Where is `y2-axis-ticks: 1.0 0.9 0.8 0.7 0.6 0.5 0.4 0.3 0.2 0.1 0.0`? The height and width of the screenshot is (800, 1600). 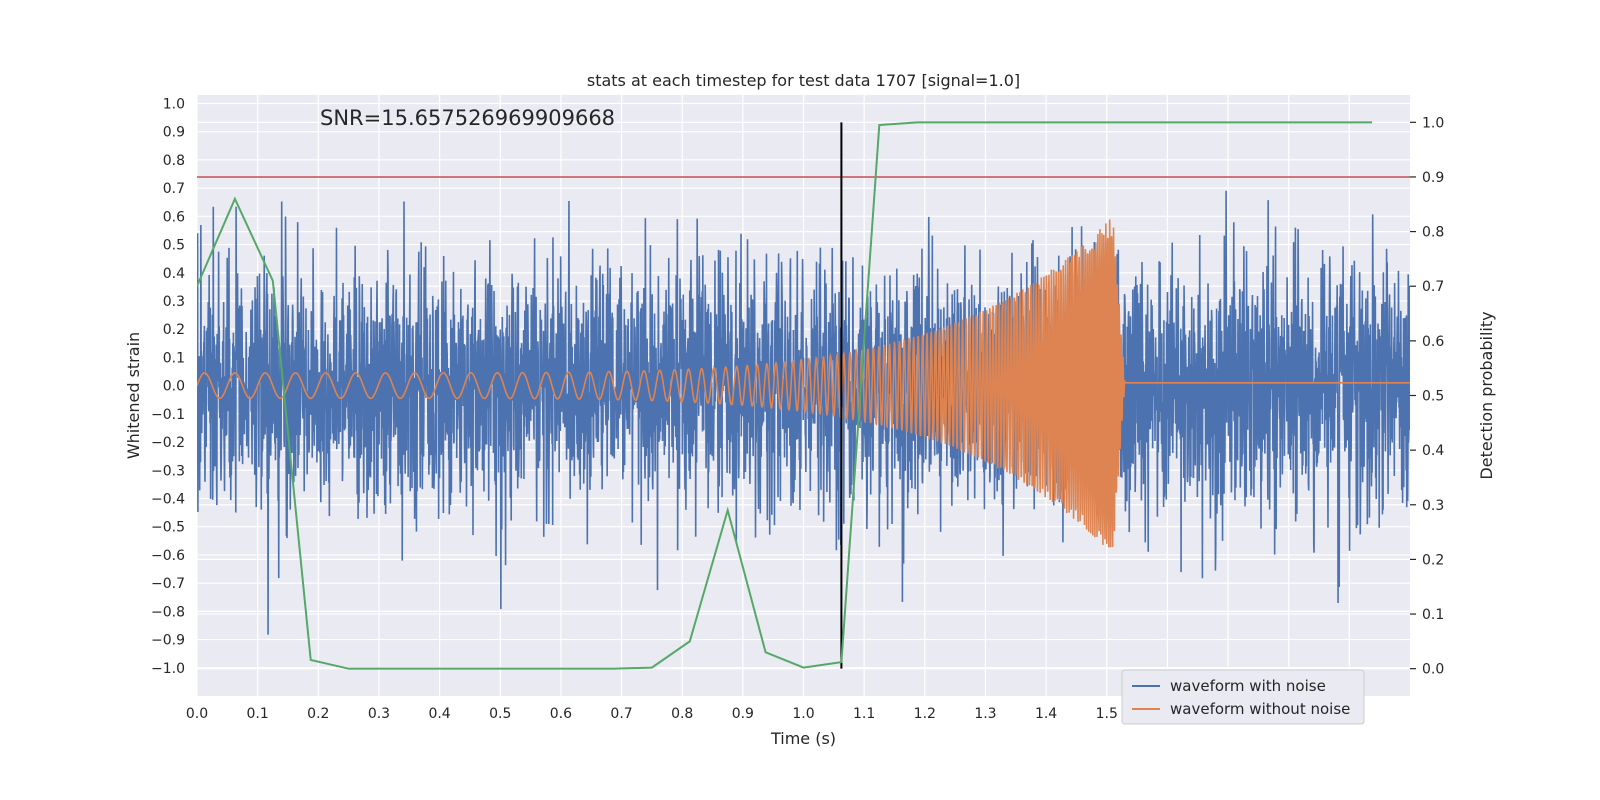 y2-axis-ticks: 1.0 0.9 0.8 0.7 0.6 0.5 0.4 0.3 0.2 0.1 0.0 is located at coordinates (1427, 396).